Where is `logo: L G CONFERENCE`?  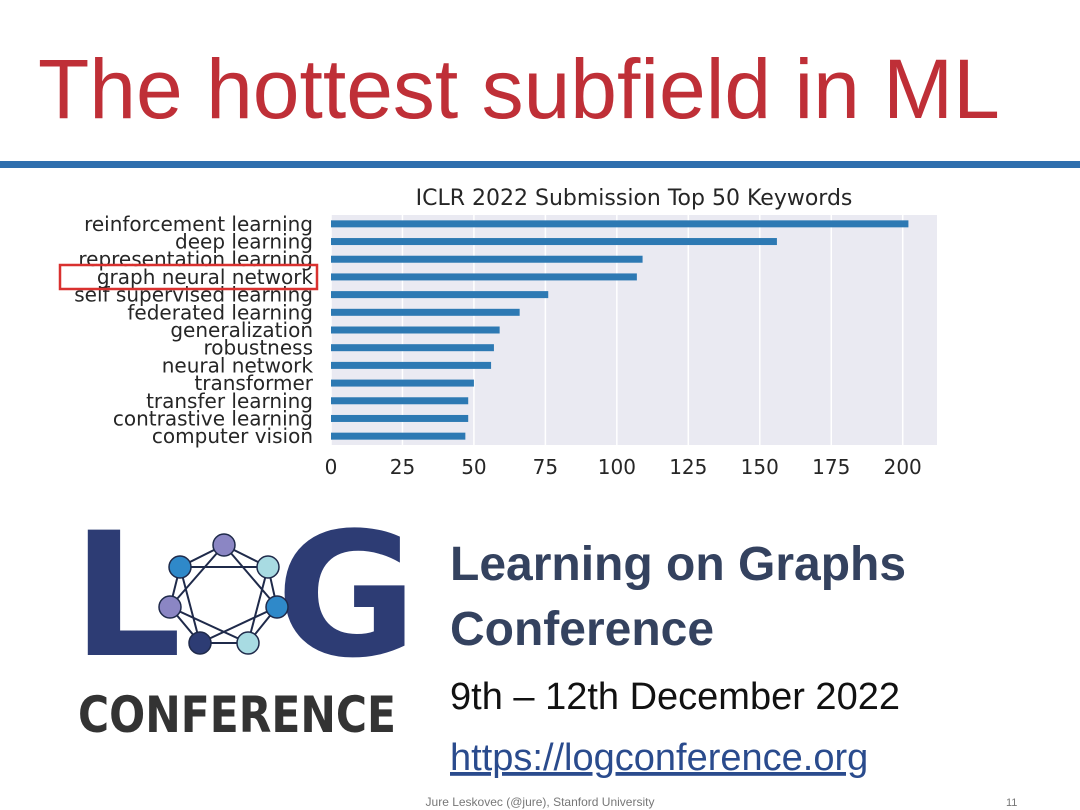
logo: L G CONFERENCE is located at coordinates (244, 619).